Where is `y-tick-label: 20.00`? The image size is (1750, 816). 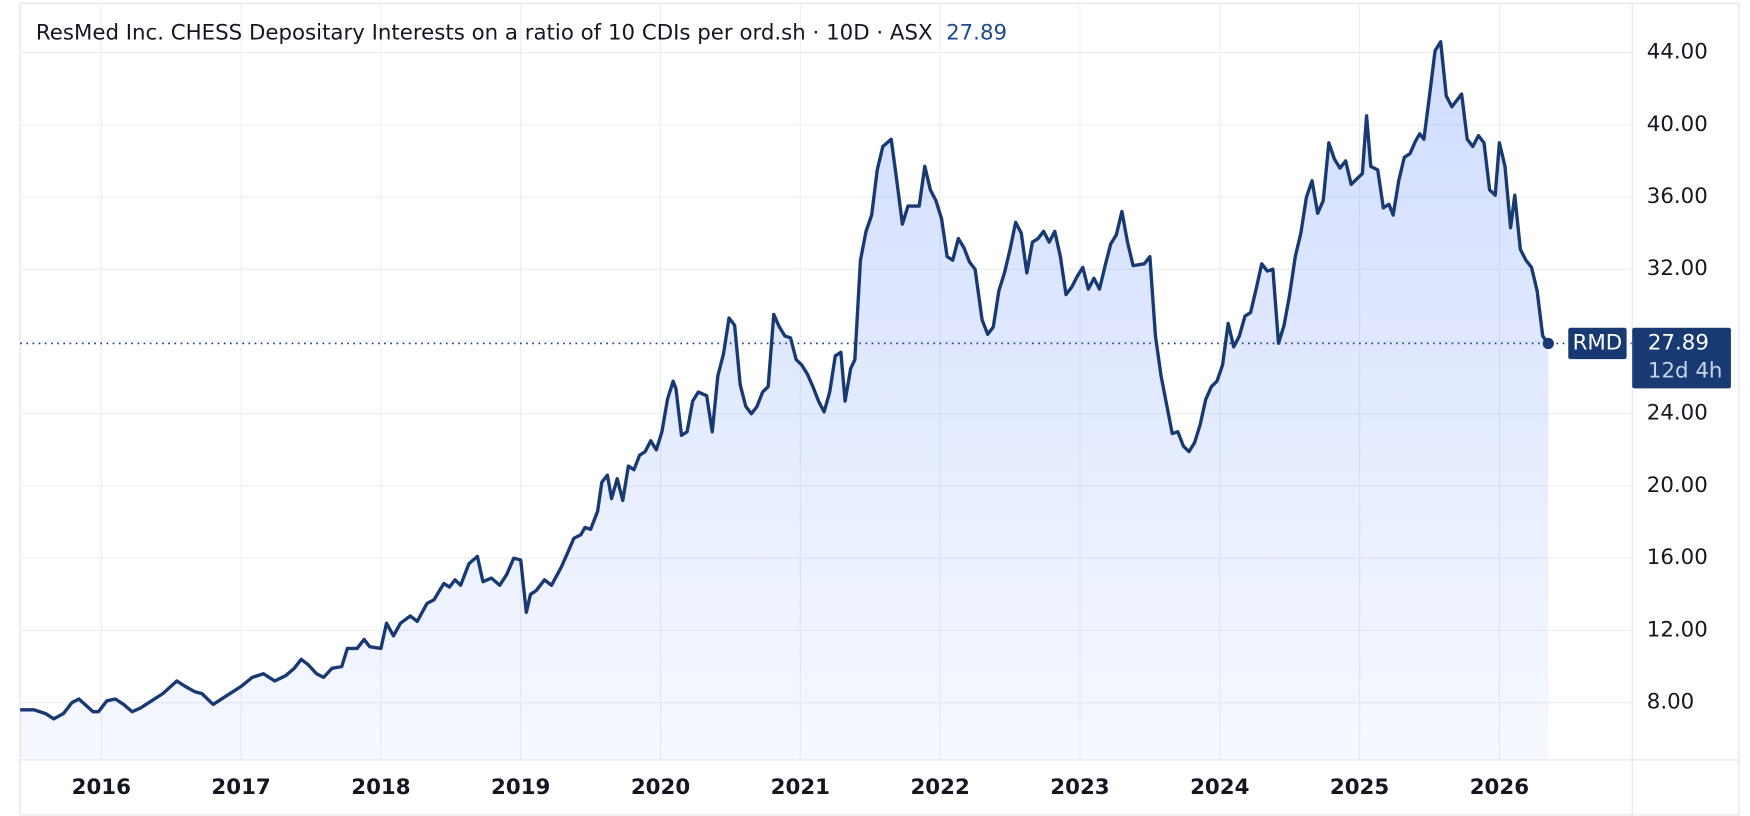 y-tick-label: 20.00 is located at coordinates (1677, 485).